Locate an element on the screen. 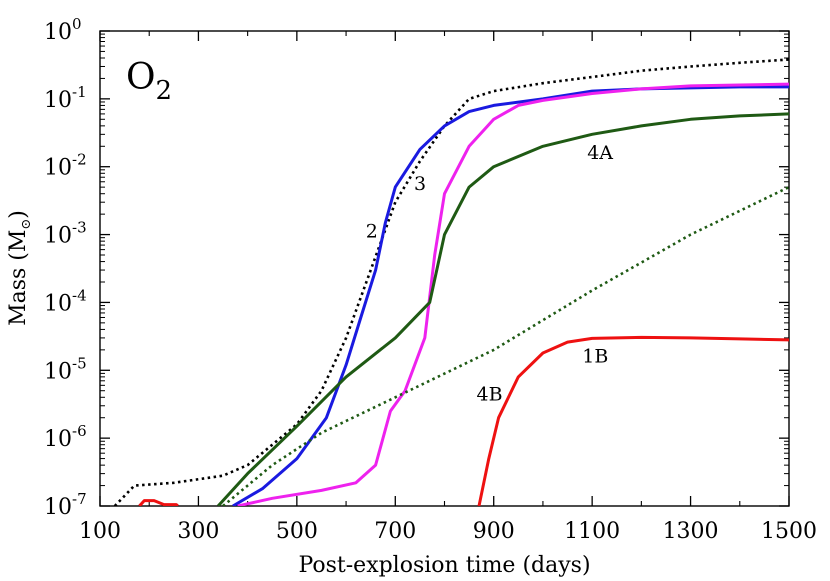 The height and width of the screenshot is (581, 830). y-tick-label: 10⁻⁶ is located at coordinates (65, 437).